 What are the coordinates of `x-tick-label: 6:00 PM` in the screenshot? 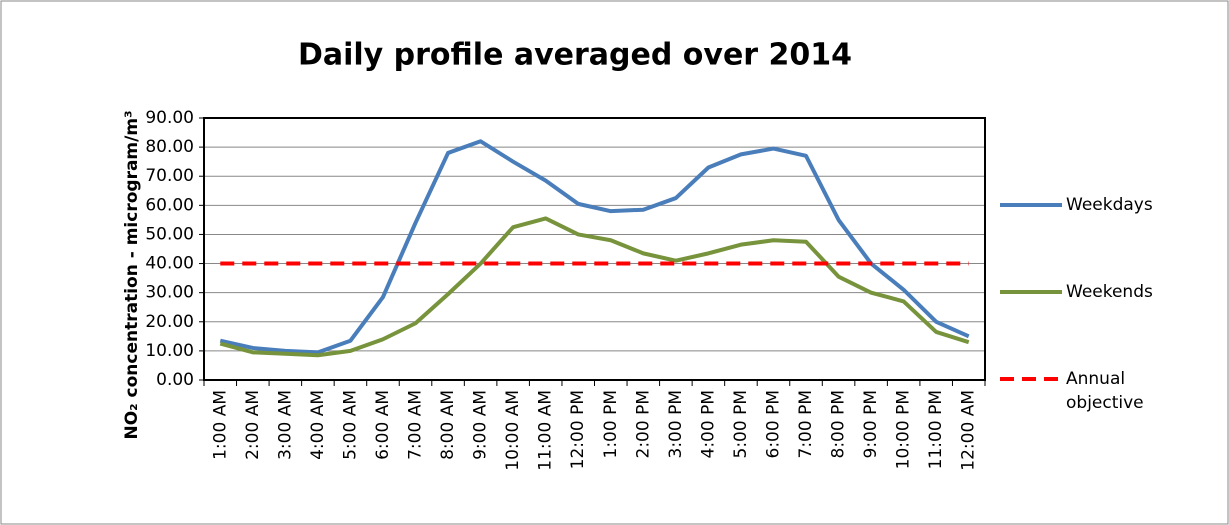 It's located at (773, 424).